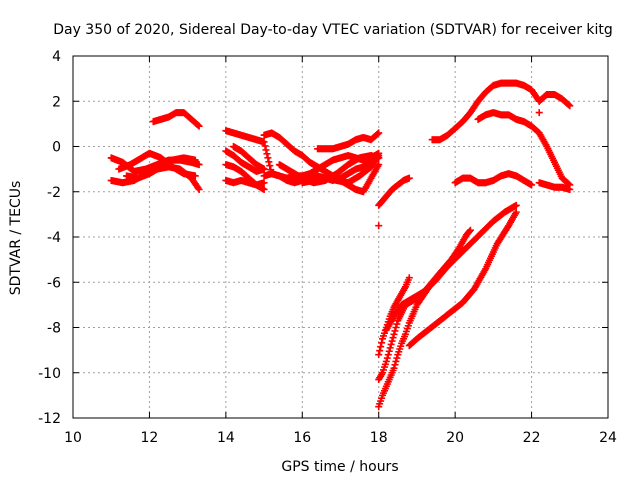 This screenshot has width=640, height=480. I want to click on series-h2, so click(524, 149).